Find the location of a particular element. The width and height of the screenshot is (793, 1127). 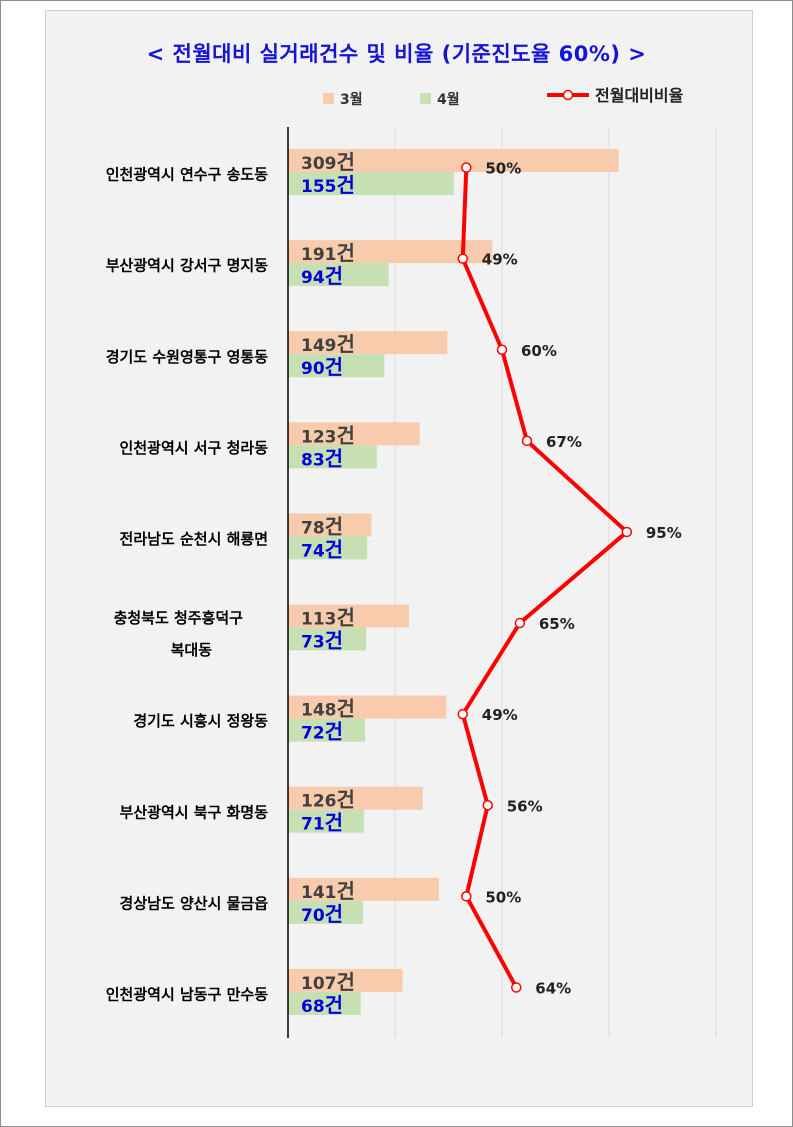

bar-value-label: 149건 is located at coordinates (328, 344).